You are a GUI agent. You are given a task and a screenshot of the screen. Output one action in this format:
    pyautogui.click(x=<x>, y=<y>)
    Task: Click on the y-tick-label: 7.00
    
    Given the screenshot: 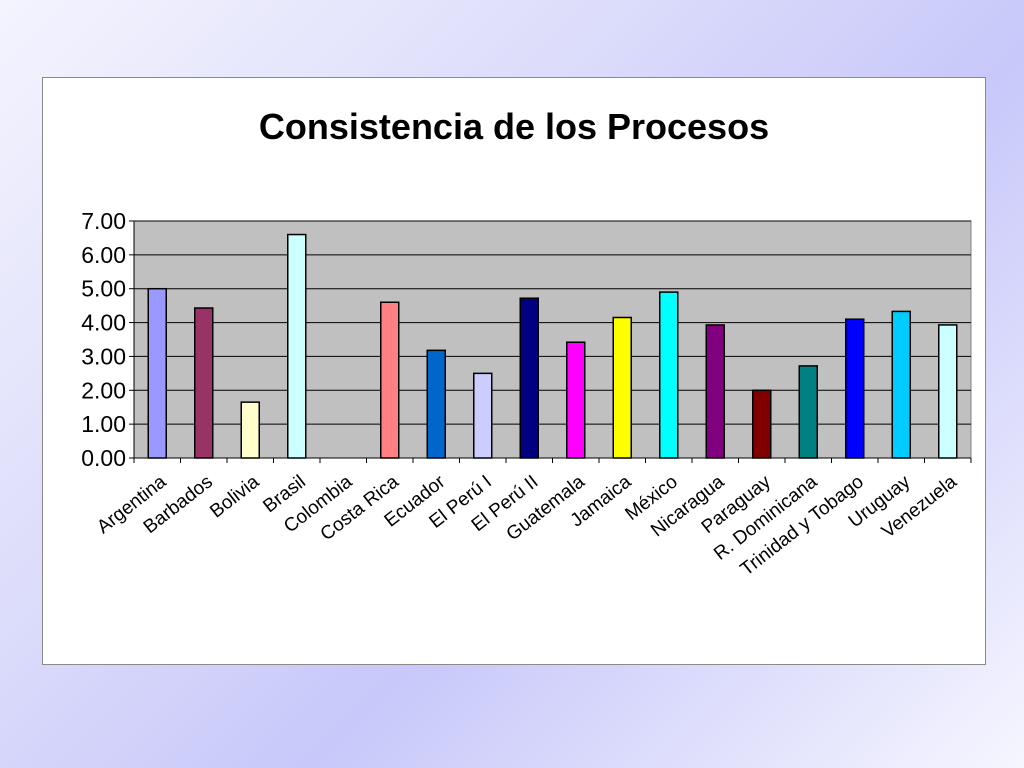 What is the action you would take?
    pyautogui.click(x=103, y=221)
    